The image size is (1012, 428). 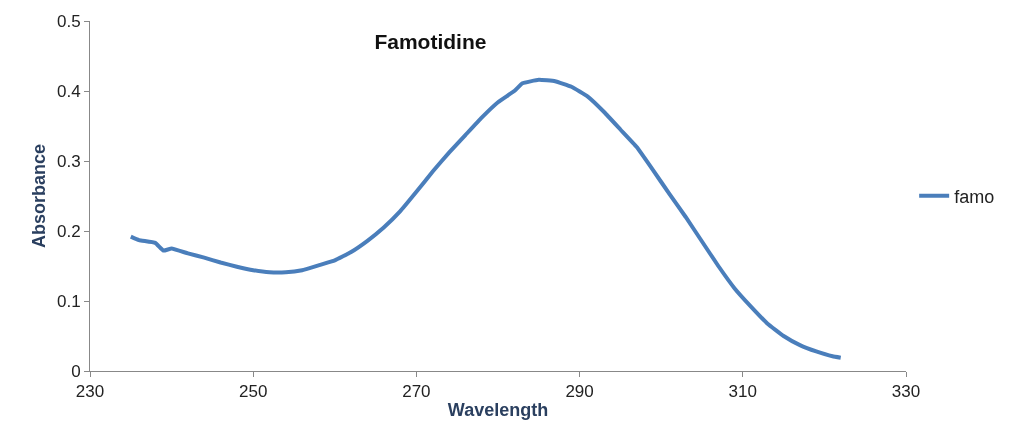 What do you see at coordinates (416, 392) in the screenshot?
I see `x-tick-label: 270` at bounding box center [416, 392].